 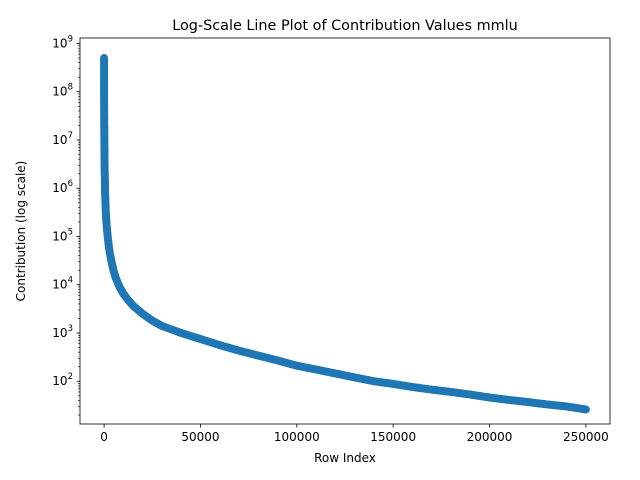 What do you see at coordinates (297, 437) in the screenshot?
I see `x-tick-label: 100000` at bounding box center [297, 437].